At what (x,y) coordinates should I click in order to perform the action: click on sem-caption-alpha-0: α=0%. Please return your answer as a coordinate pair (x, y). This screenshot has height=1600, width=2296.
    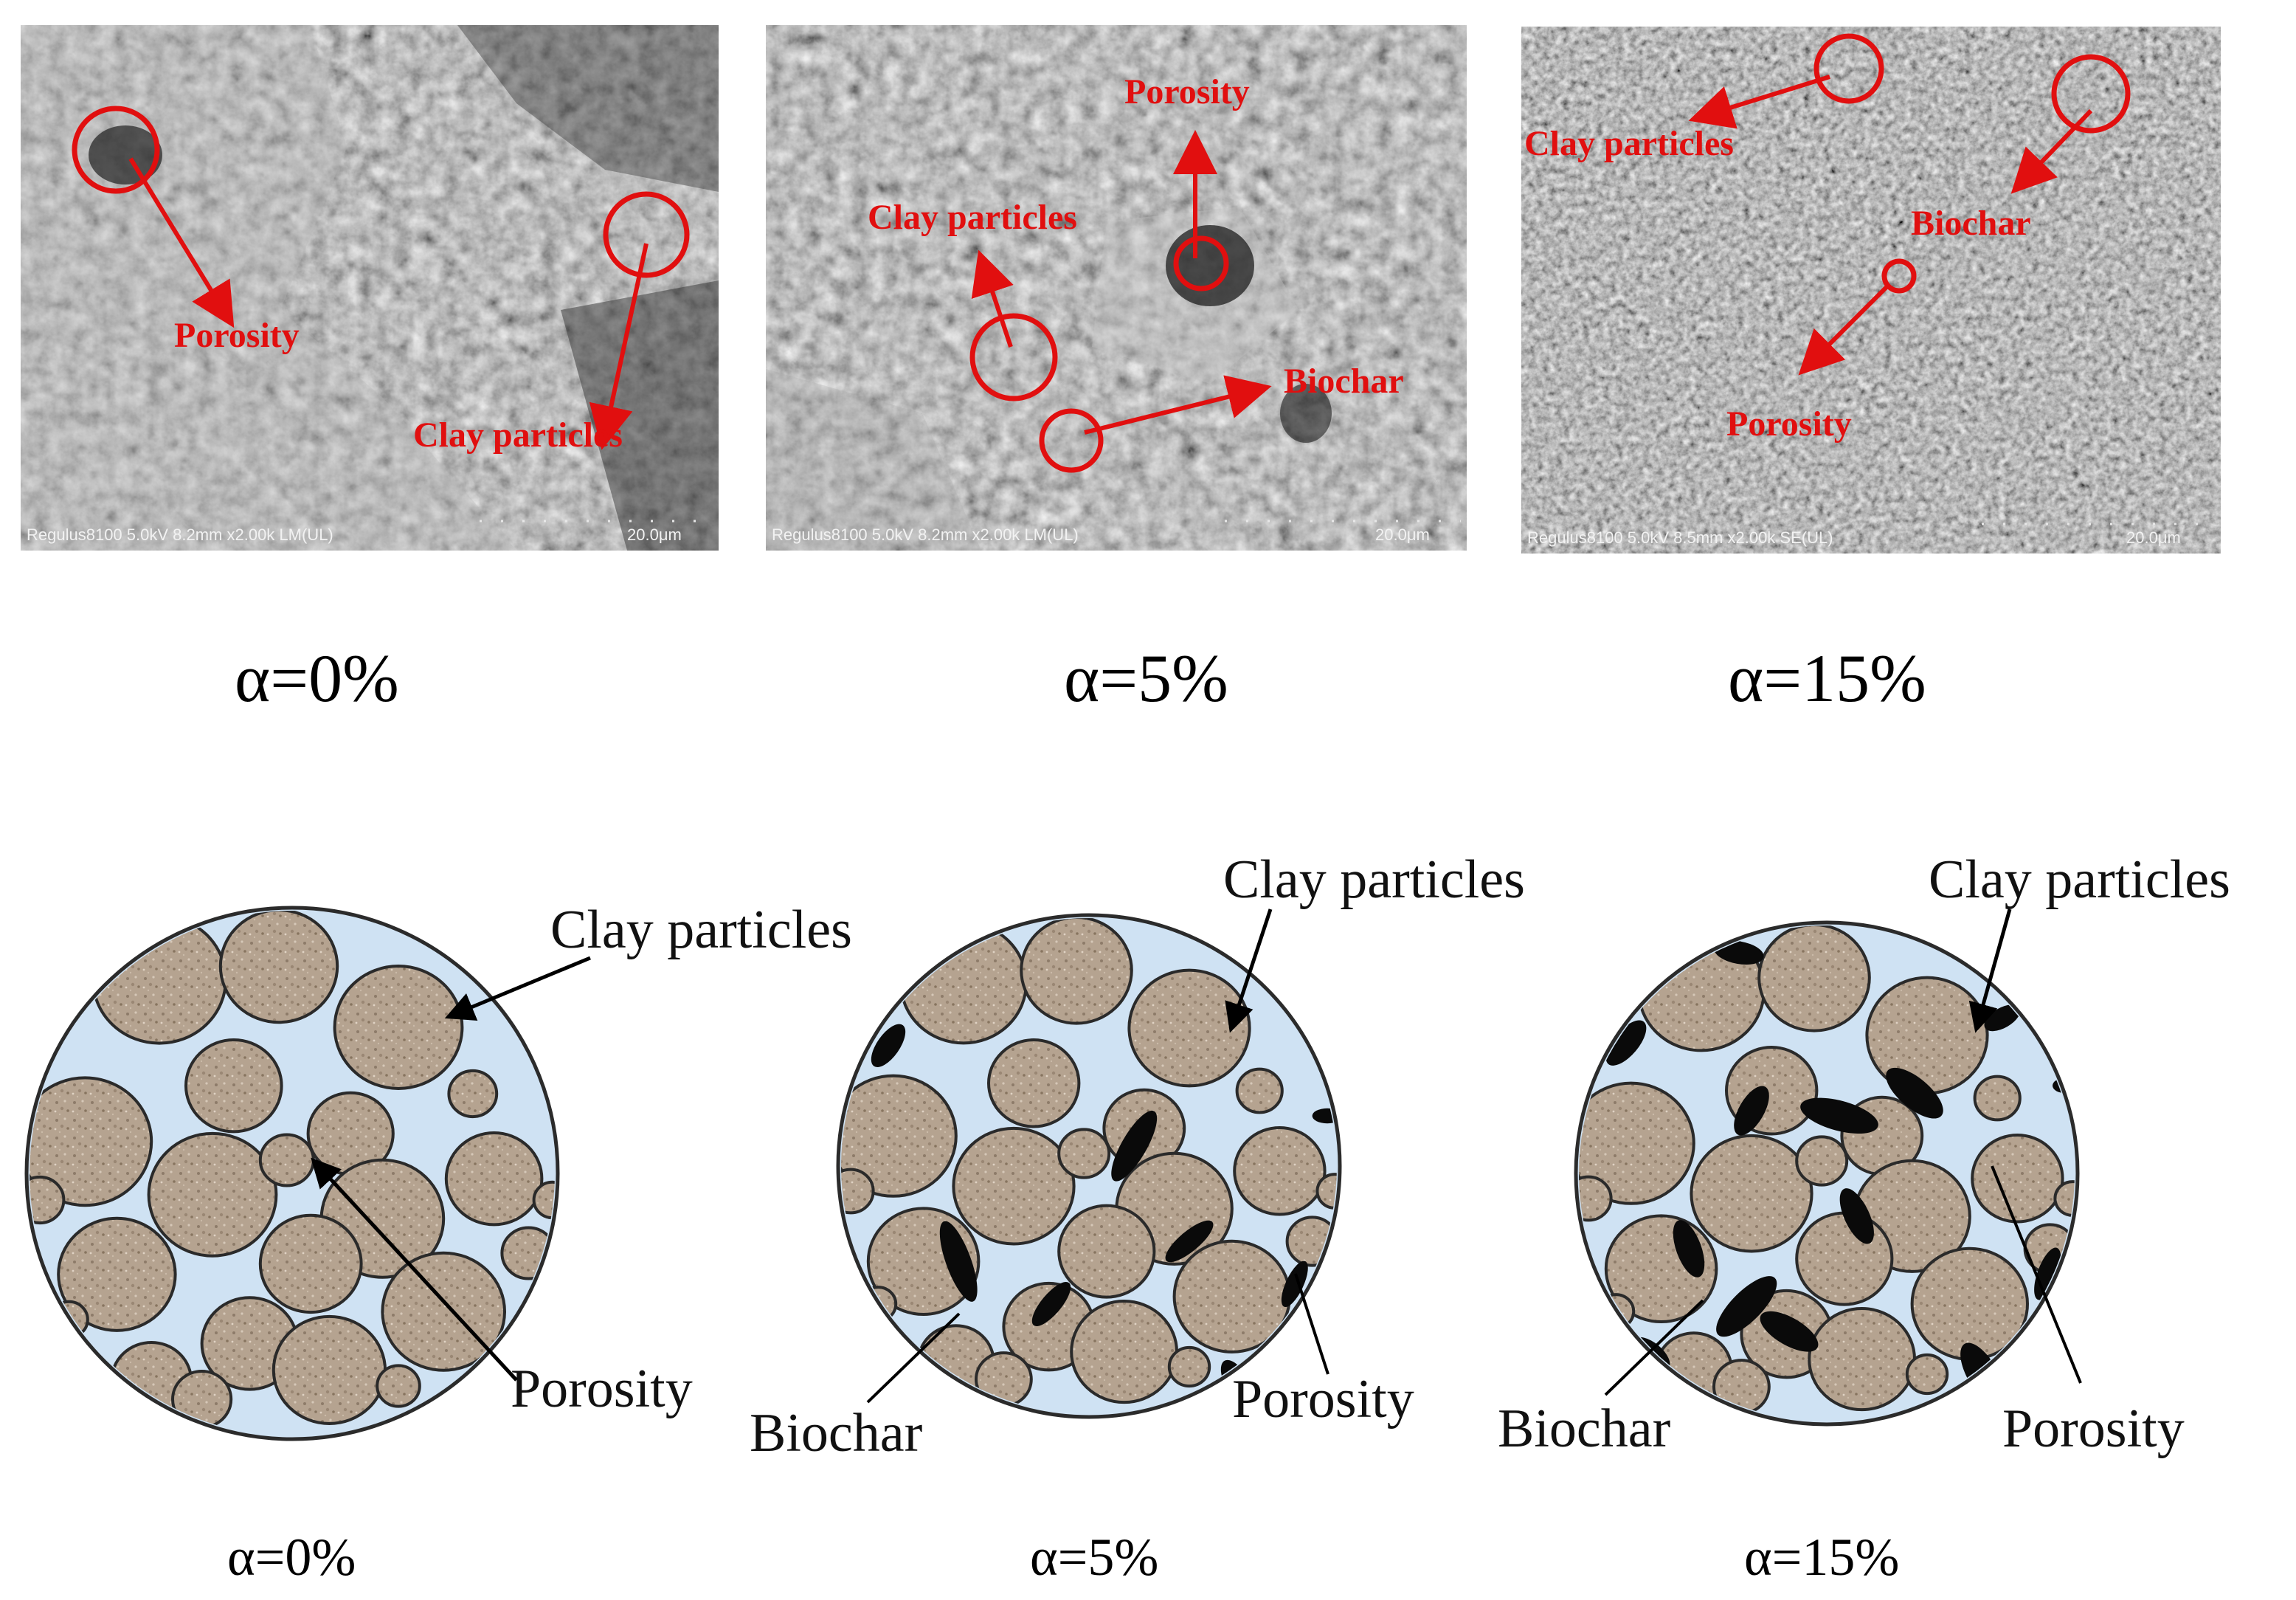
    Looking at the image, I should click on (317, 678).